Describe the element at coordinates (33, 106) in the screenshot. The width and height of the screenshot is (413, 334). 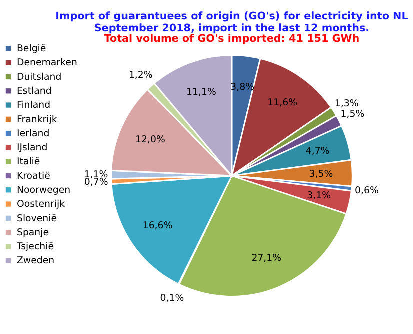
I see `legend-label: Finland` at that location.